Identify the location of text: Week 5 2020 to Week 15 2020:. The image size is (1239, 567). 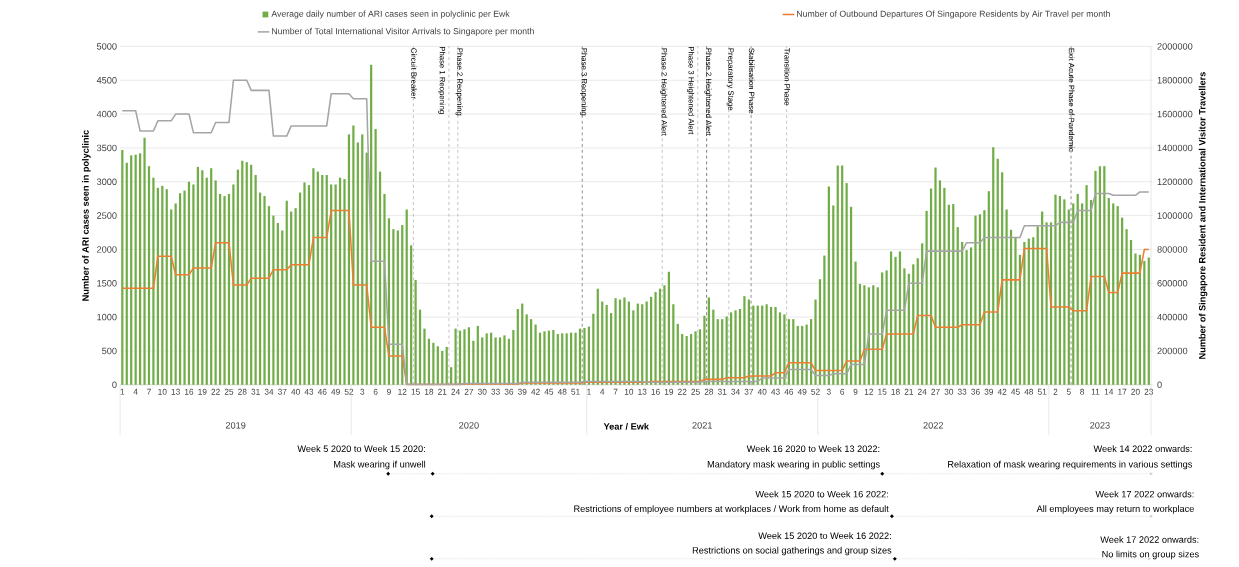
(361, 449).